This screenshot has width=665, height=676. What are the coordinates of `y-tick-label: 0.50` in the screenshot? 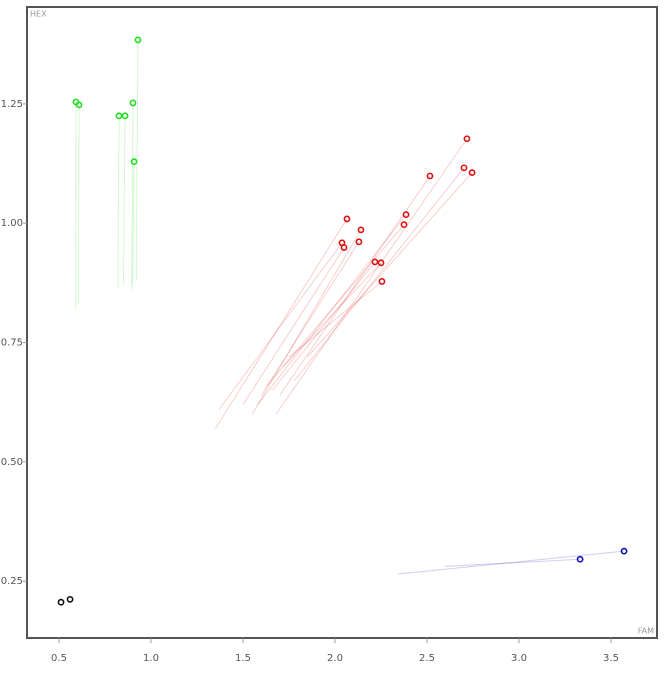 It's located at (12, 462).